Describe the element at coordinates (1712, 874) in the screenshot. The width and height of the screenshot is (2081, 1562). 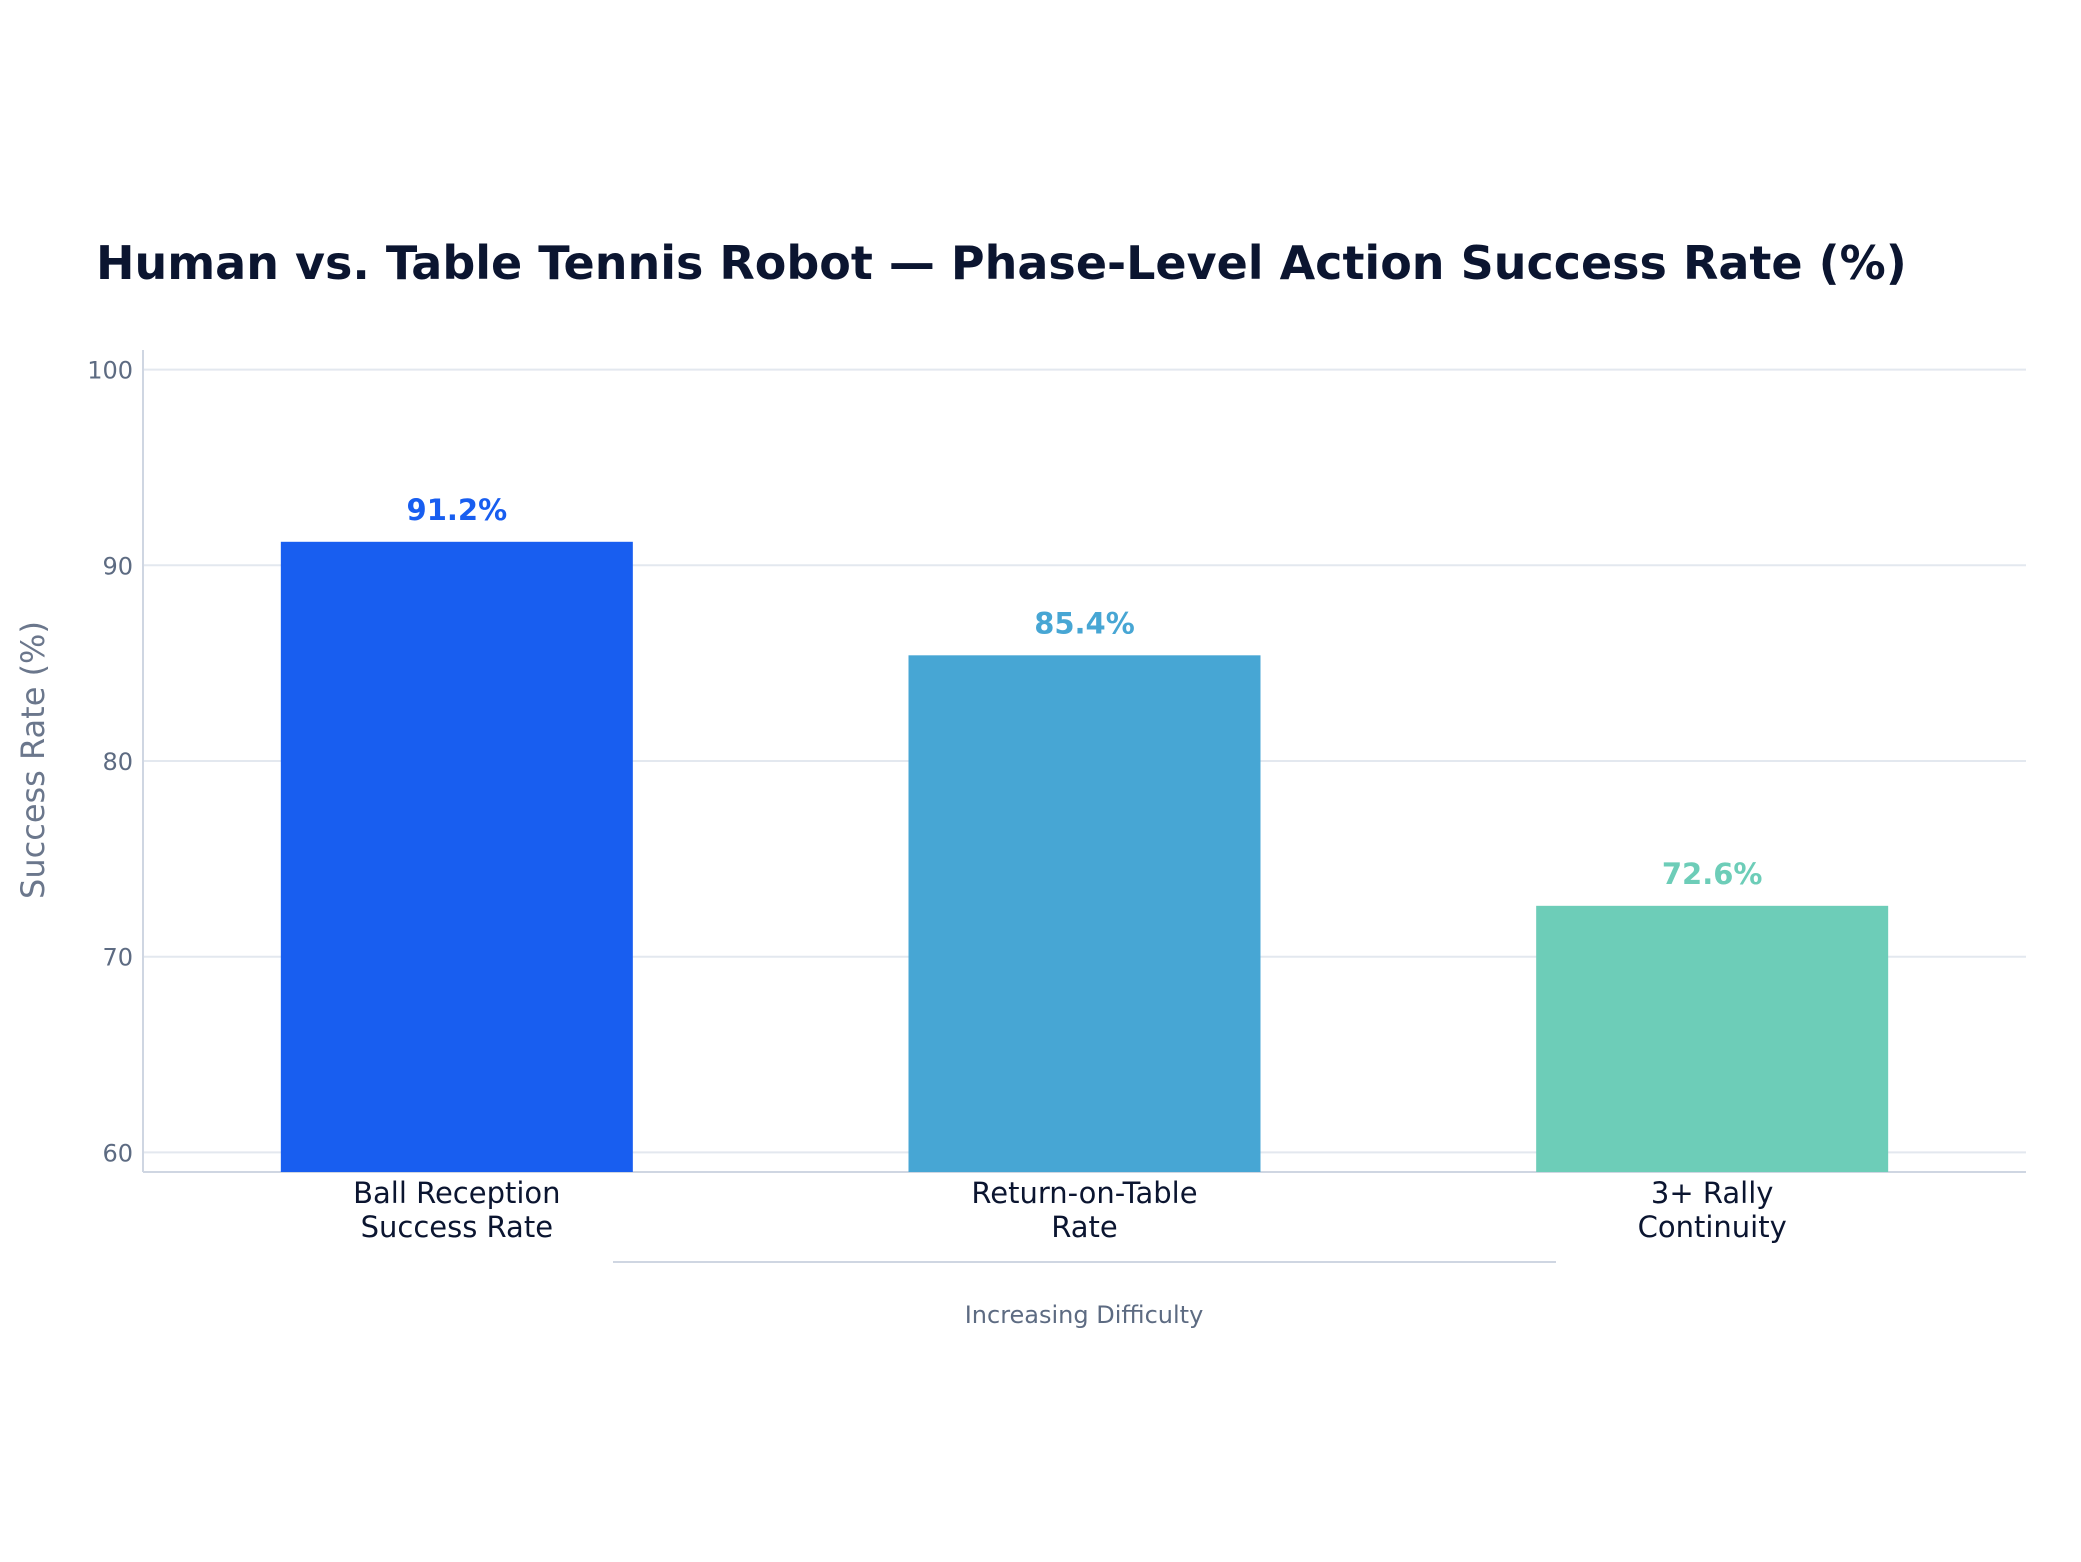
I see `bar-value-label: 72.6%` at that location.